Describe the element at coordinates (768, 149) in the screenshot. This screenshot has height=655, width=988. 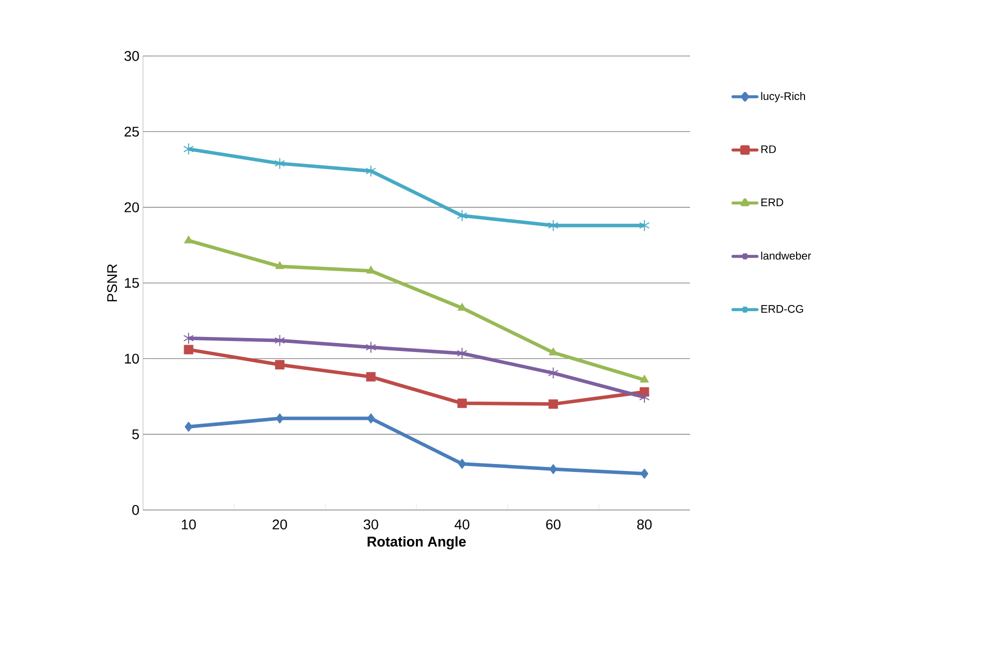
I see `legend-label: RD` at that location.